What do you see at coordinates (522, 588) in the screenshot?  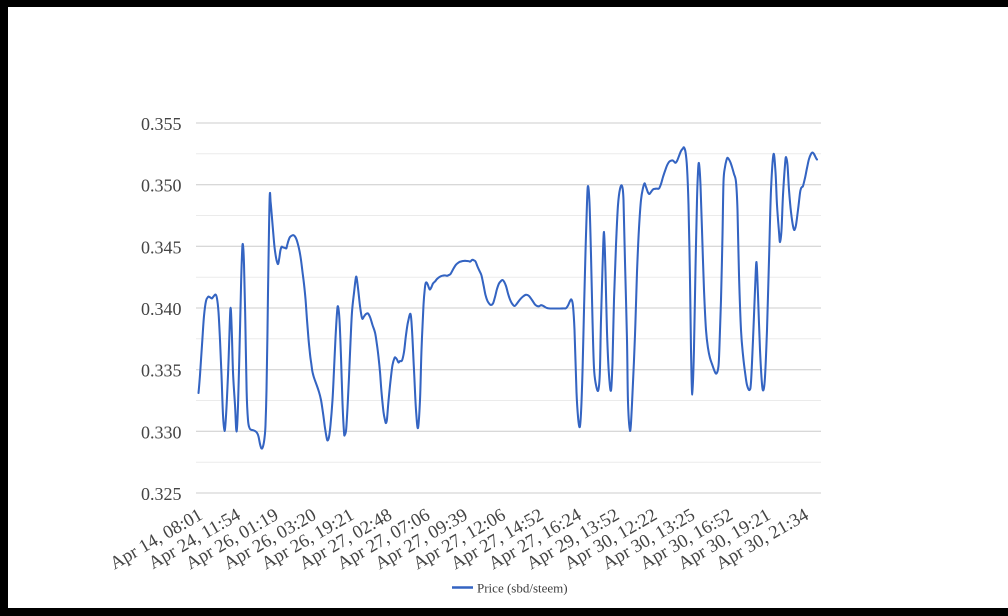 I see `svg-text: Price (sbd/steem)` at bounding box center [522, 588].